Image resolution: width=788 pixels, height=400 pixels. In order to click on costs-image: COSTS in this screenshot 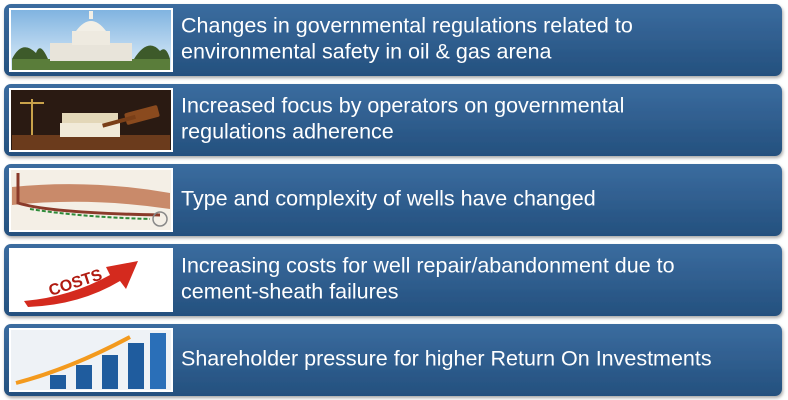, I will do `click(91, 280)`.